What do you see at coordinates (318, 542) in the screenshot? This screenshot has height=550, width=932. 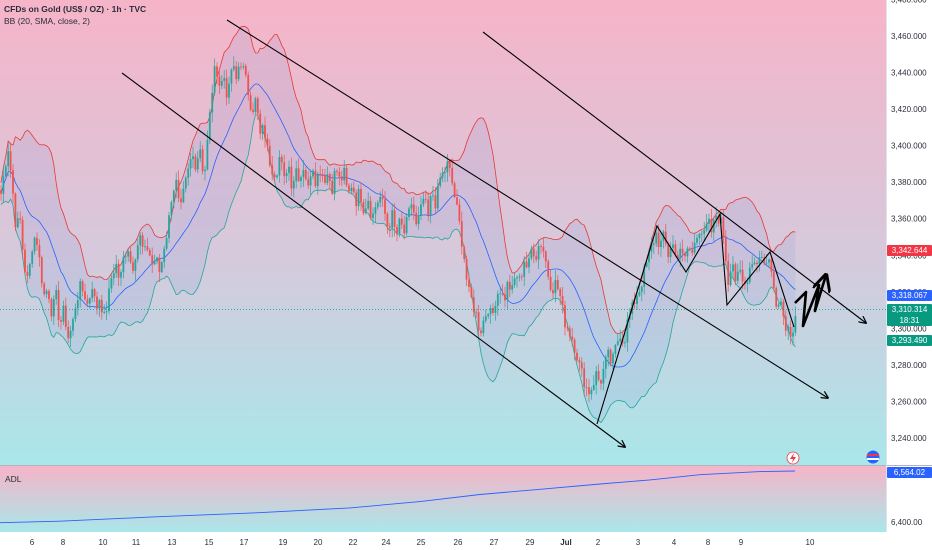 I see `time-tick-label: 20` at bounding box center [318, 542].